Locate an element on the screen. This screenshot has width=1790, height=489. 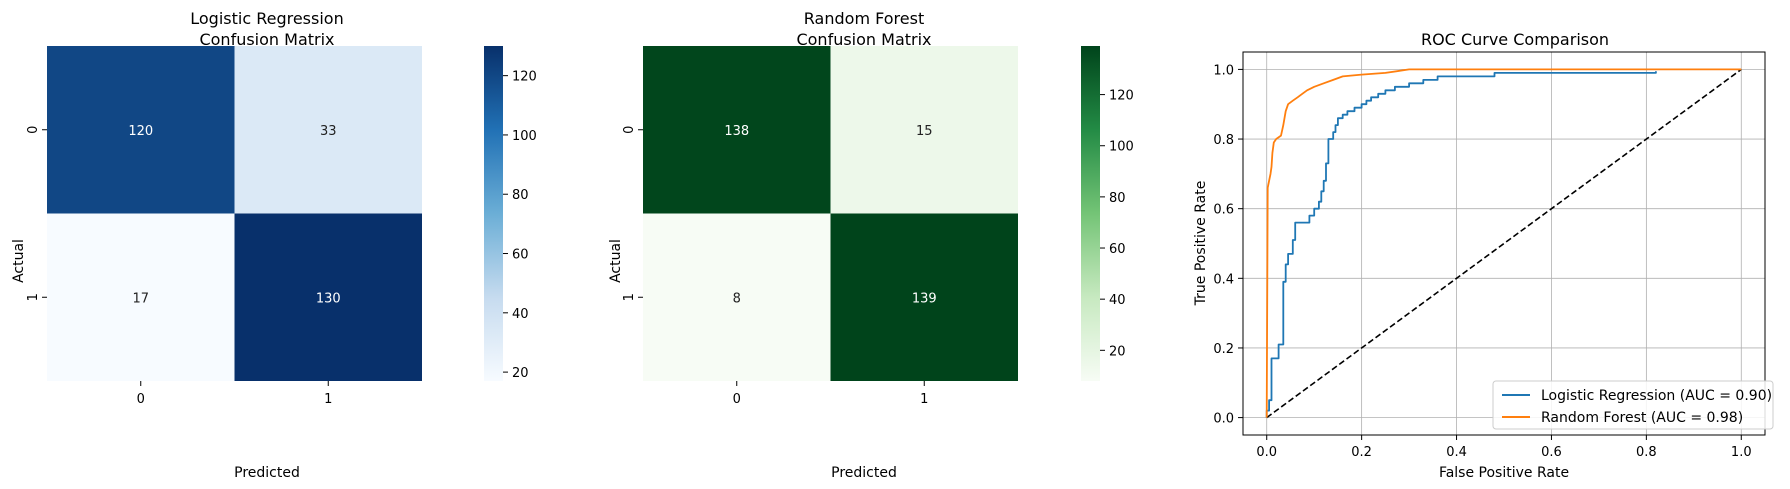
x-tick-label: 0.6 is located at coordinates (1551, 452).